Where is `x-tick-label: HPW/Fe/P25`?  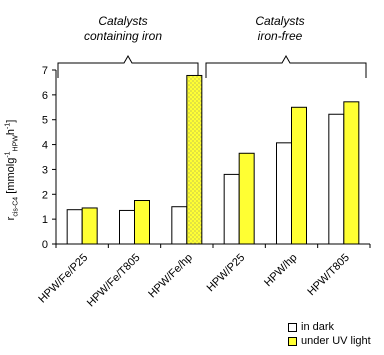 x-tick-label: HPW/Fe/P25 is located at coordinates (63, 279).